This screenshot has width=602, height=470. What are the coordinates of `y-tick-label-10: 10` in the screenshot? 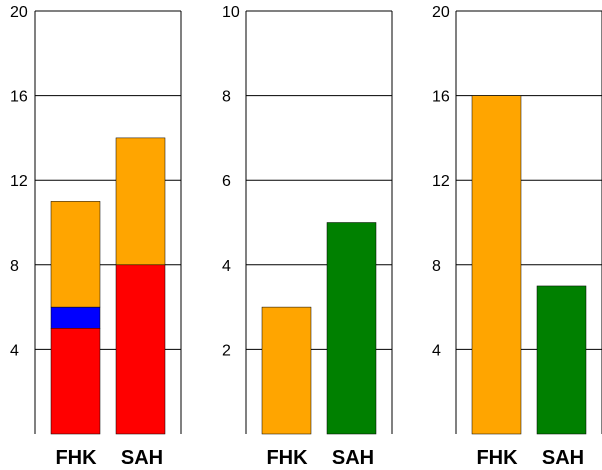 It's located at (231, 12).